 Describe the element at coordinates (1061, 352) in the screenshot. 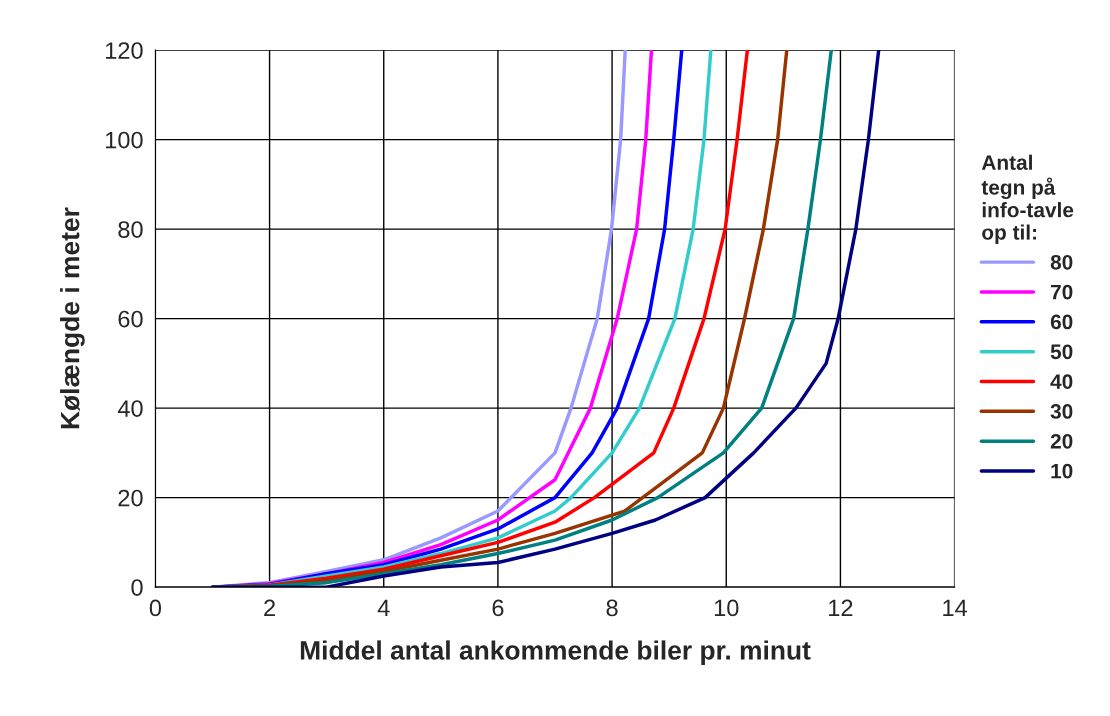

I see `legend-label: 50` at that location.